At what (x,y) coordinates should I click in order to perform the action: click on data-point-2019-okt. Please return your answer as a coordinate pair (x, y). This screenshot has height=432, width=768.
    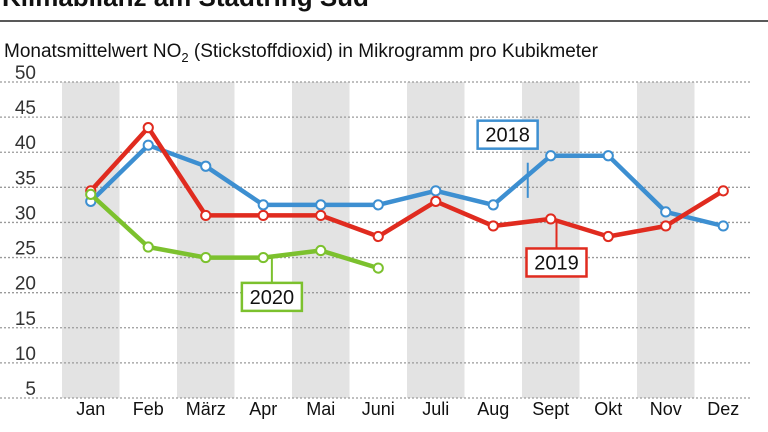
    Looking at the image, I should click on (608, 236).